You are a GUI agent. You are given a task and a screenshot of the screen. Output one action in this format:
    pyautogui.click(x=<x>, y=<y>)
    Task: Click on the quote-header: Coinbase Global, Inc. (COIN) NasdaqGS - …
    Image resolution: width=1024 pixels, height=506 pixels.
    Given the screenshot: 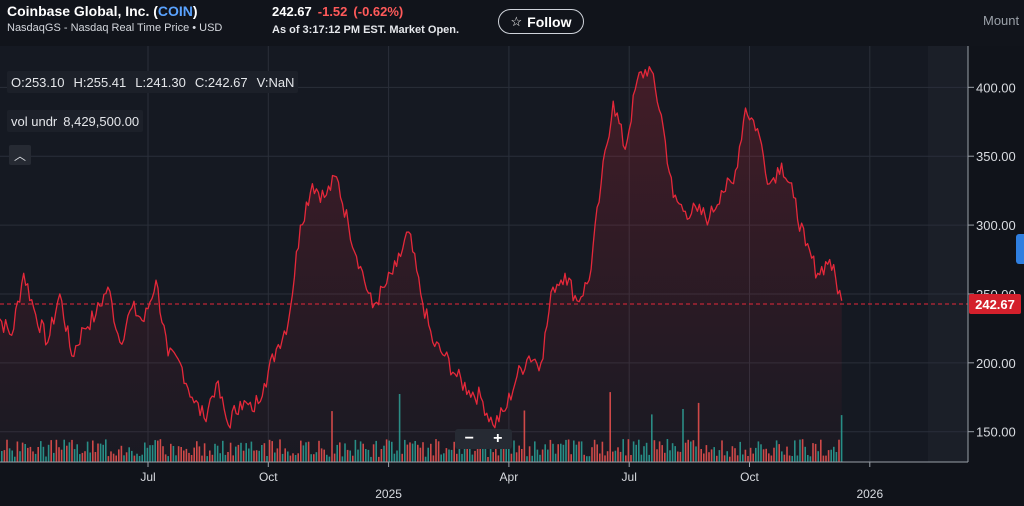 What is the action you would take?
    pyautogui.click(x=512, y=23)
    